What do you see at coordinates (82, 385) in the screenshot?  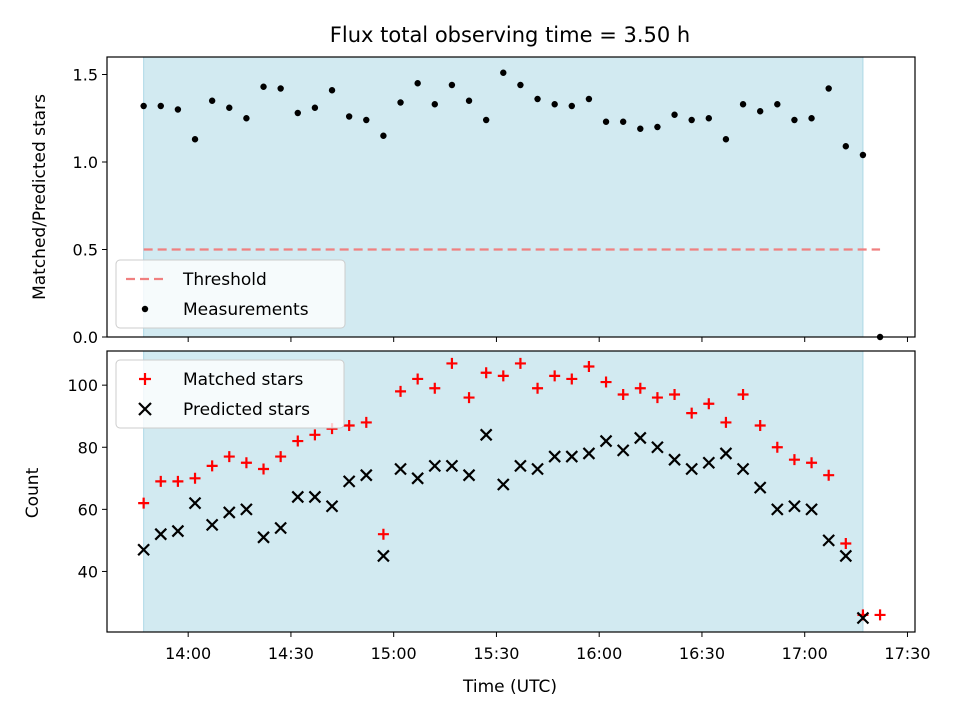 I see `y-tick-label: 100` at bounding box center [82, 385].